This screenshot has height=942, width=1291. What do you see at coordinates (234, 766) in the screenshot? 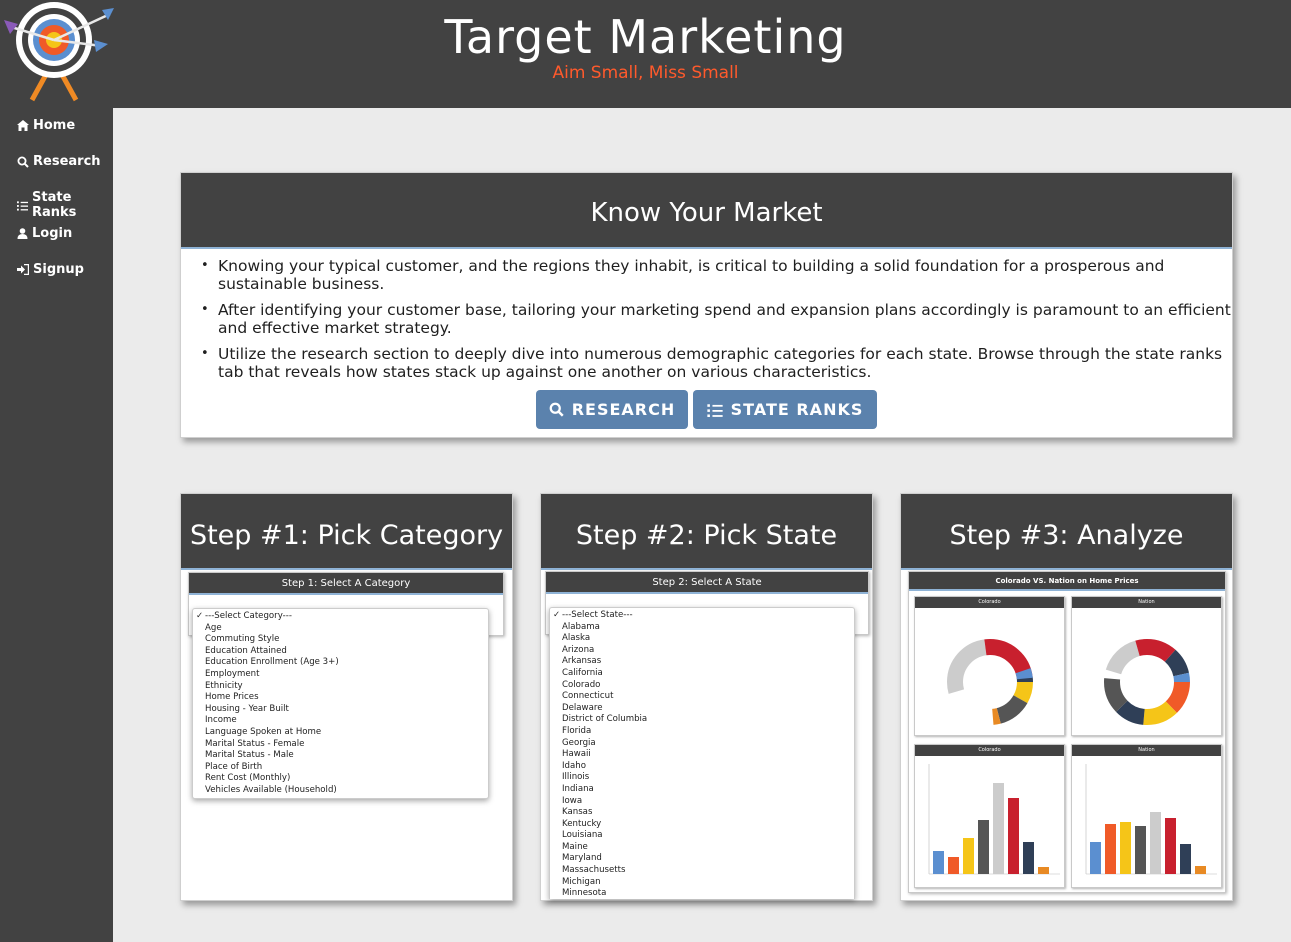
I see `dropdown-option: Place of Birth` at bounding box center [234, 766].